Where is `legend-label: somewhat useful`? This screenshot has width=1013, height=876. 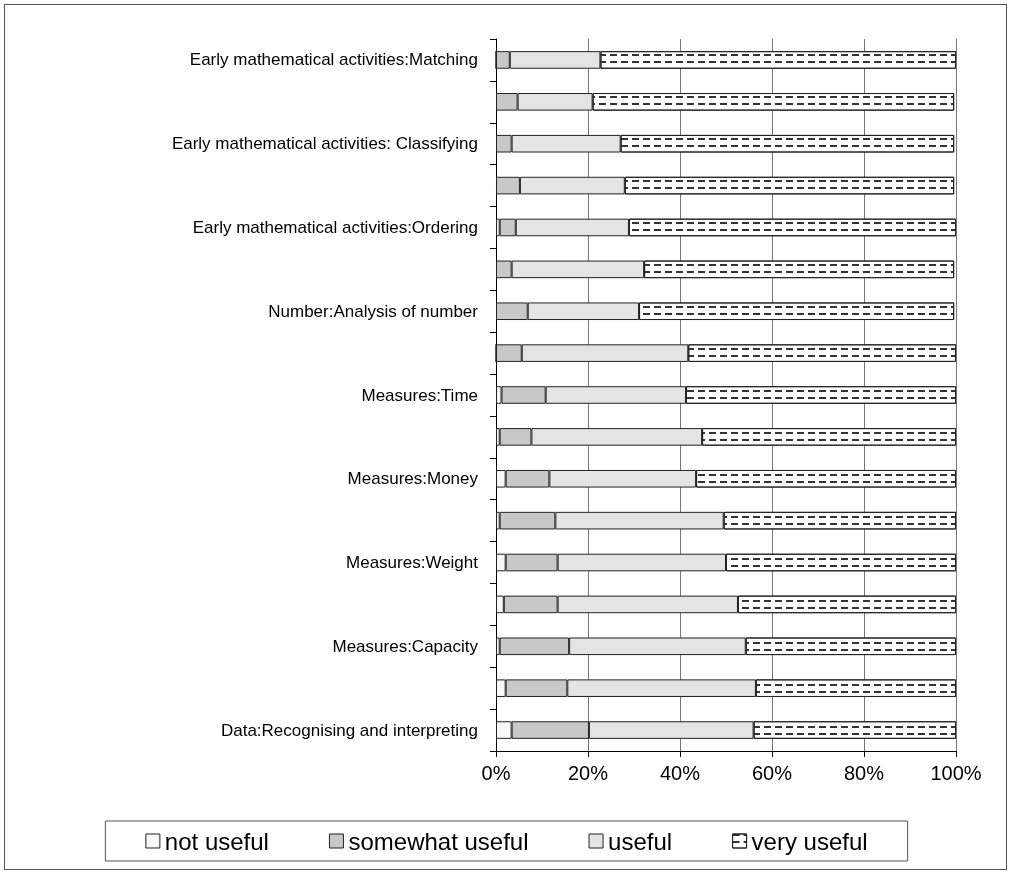
legend-label: somewhat useful is located at coordinates (438, 841).